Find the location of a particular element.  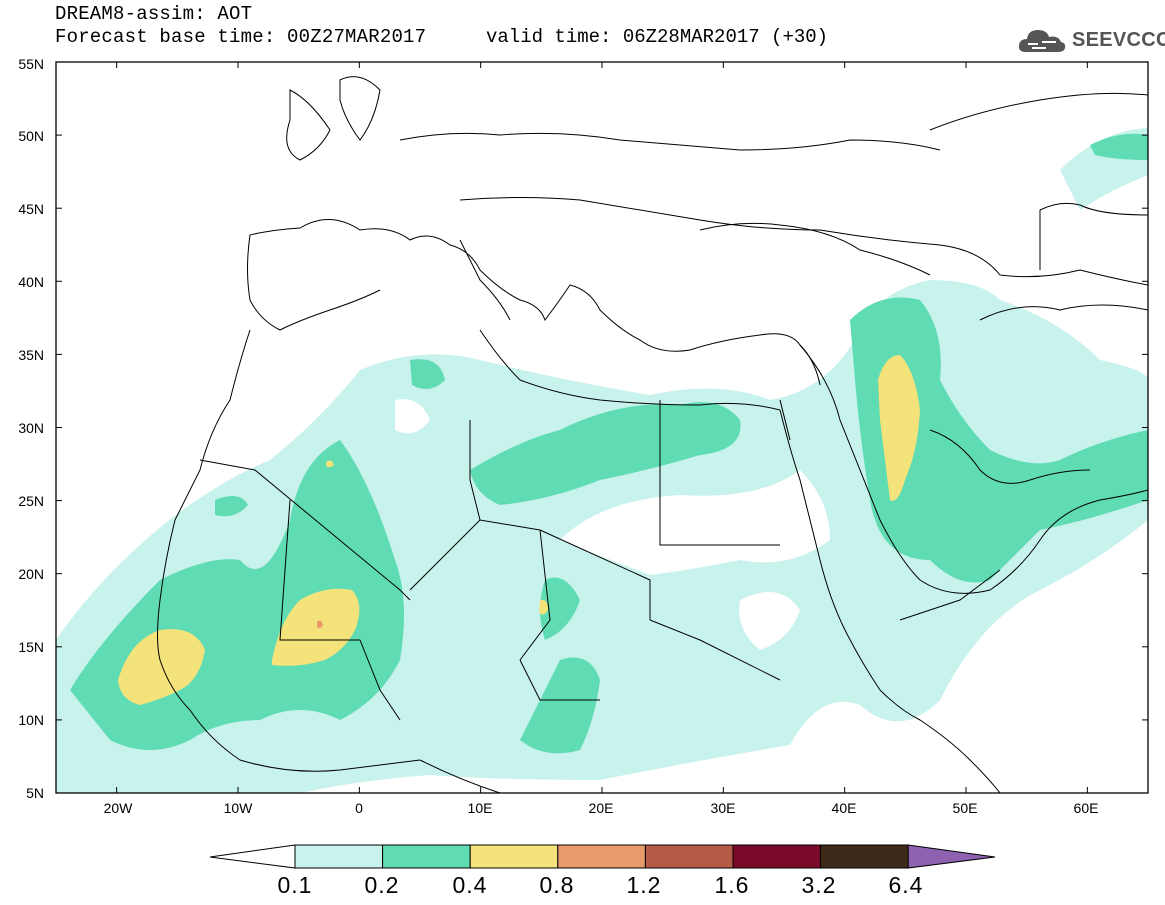

colorbar-over-arrow is located at coordinates (951, 856).